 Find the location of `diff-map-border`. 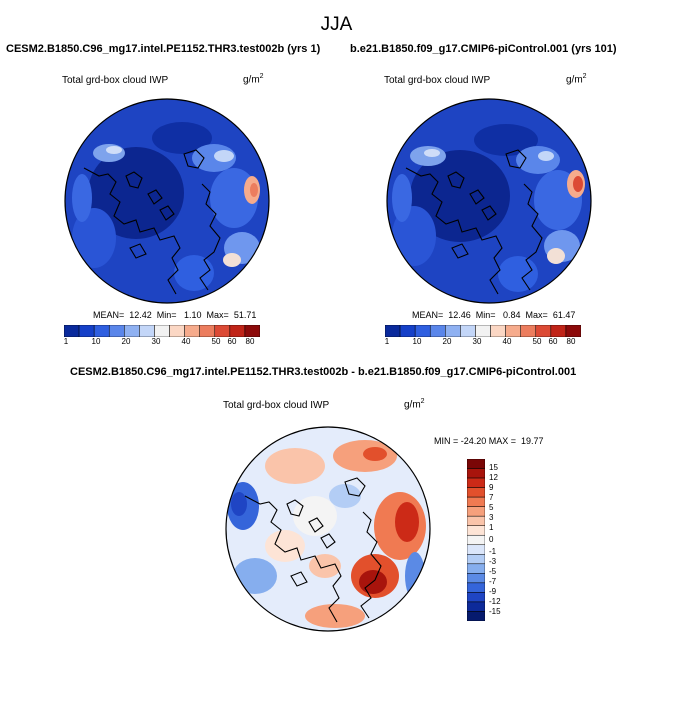

diff-map-border is located at coordinates (328, 529).